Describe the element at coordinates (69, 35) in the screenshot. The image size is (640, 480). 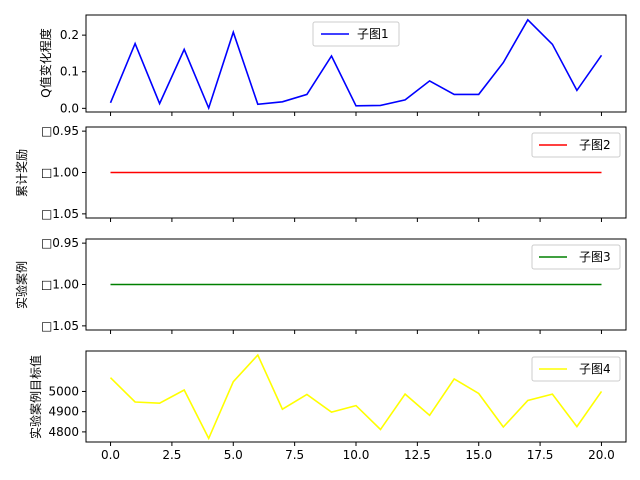
I see `y-tick-label: 0.2` at that location.